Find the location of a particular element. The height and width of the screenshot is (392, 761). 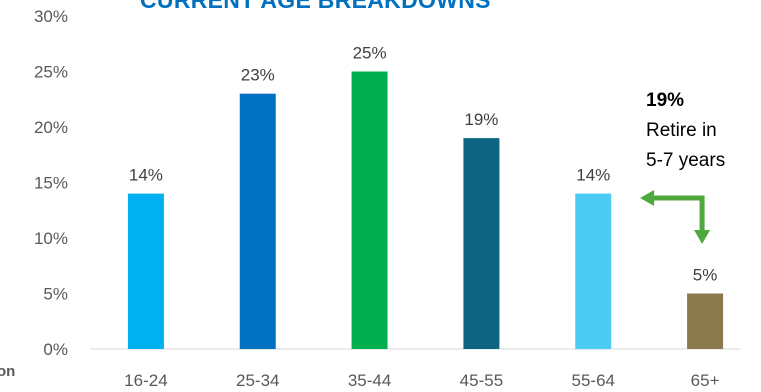

bar-65+ is located at coordinates (705, 321).